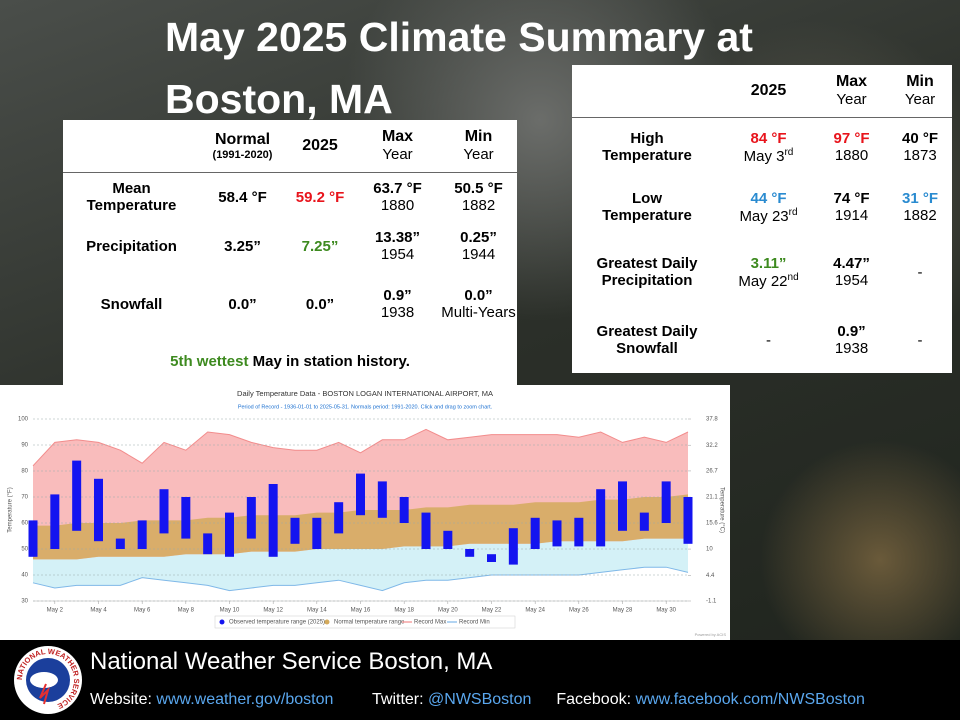  Describe the element at coordinates (23, 420) in the screenshot. I see `y-tick-label: 100` at that location.